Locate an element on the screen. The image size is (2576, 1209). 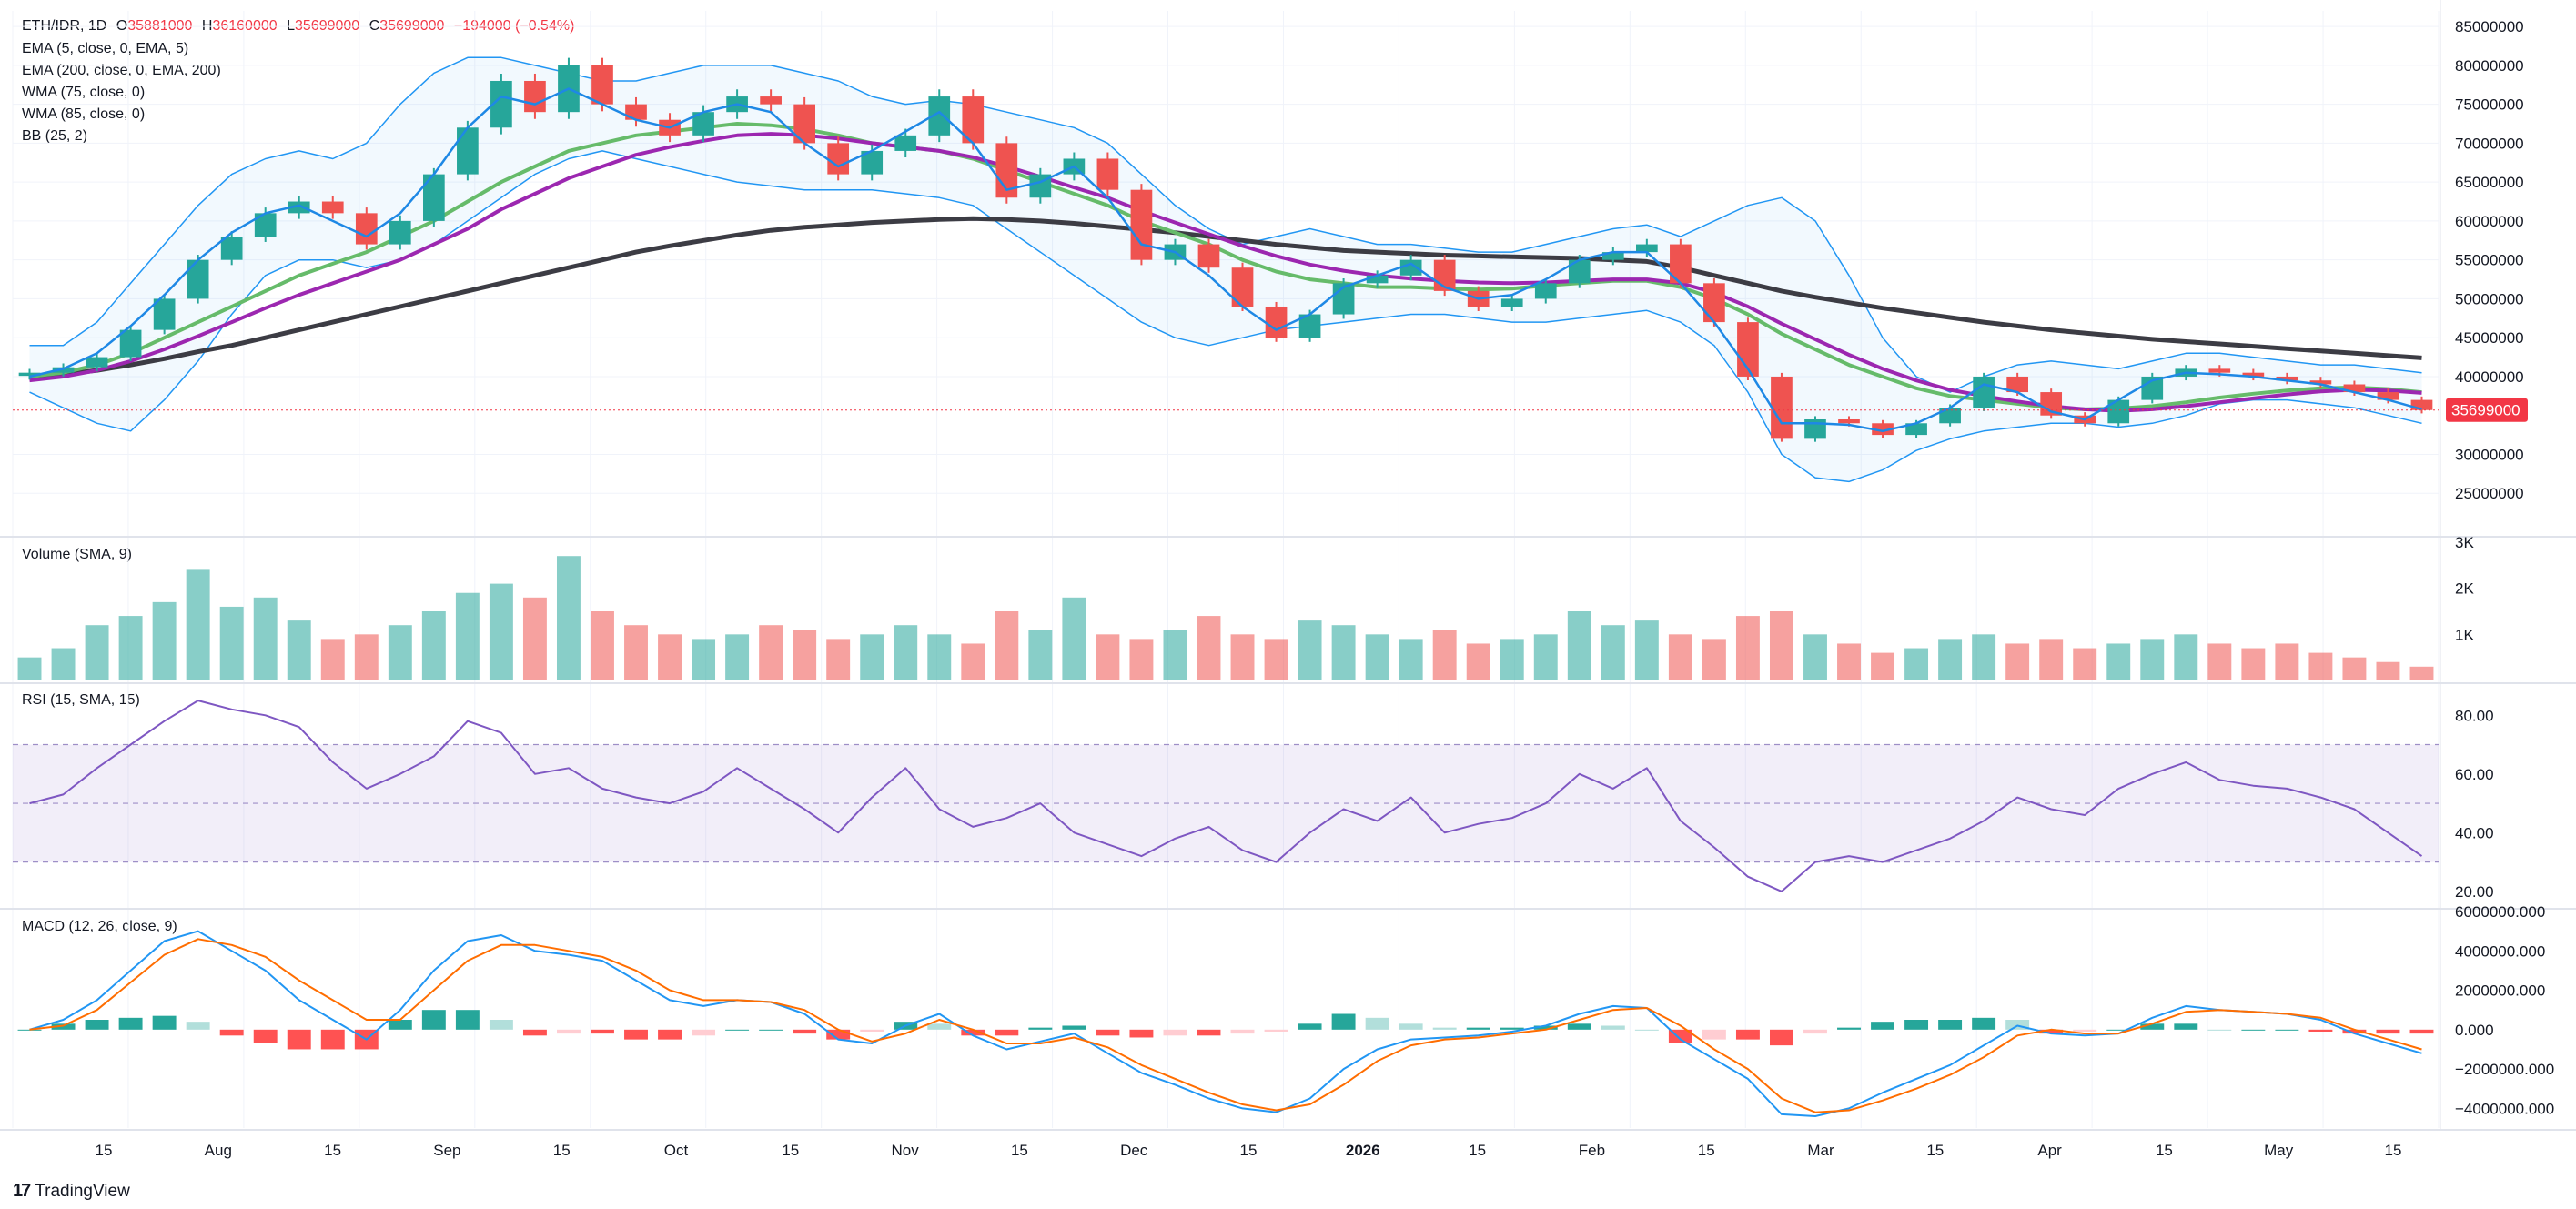
rsi-axis-tick: 60.00 is located at coordinates (2474, 774).